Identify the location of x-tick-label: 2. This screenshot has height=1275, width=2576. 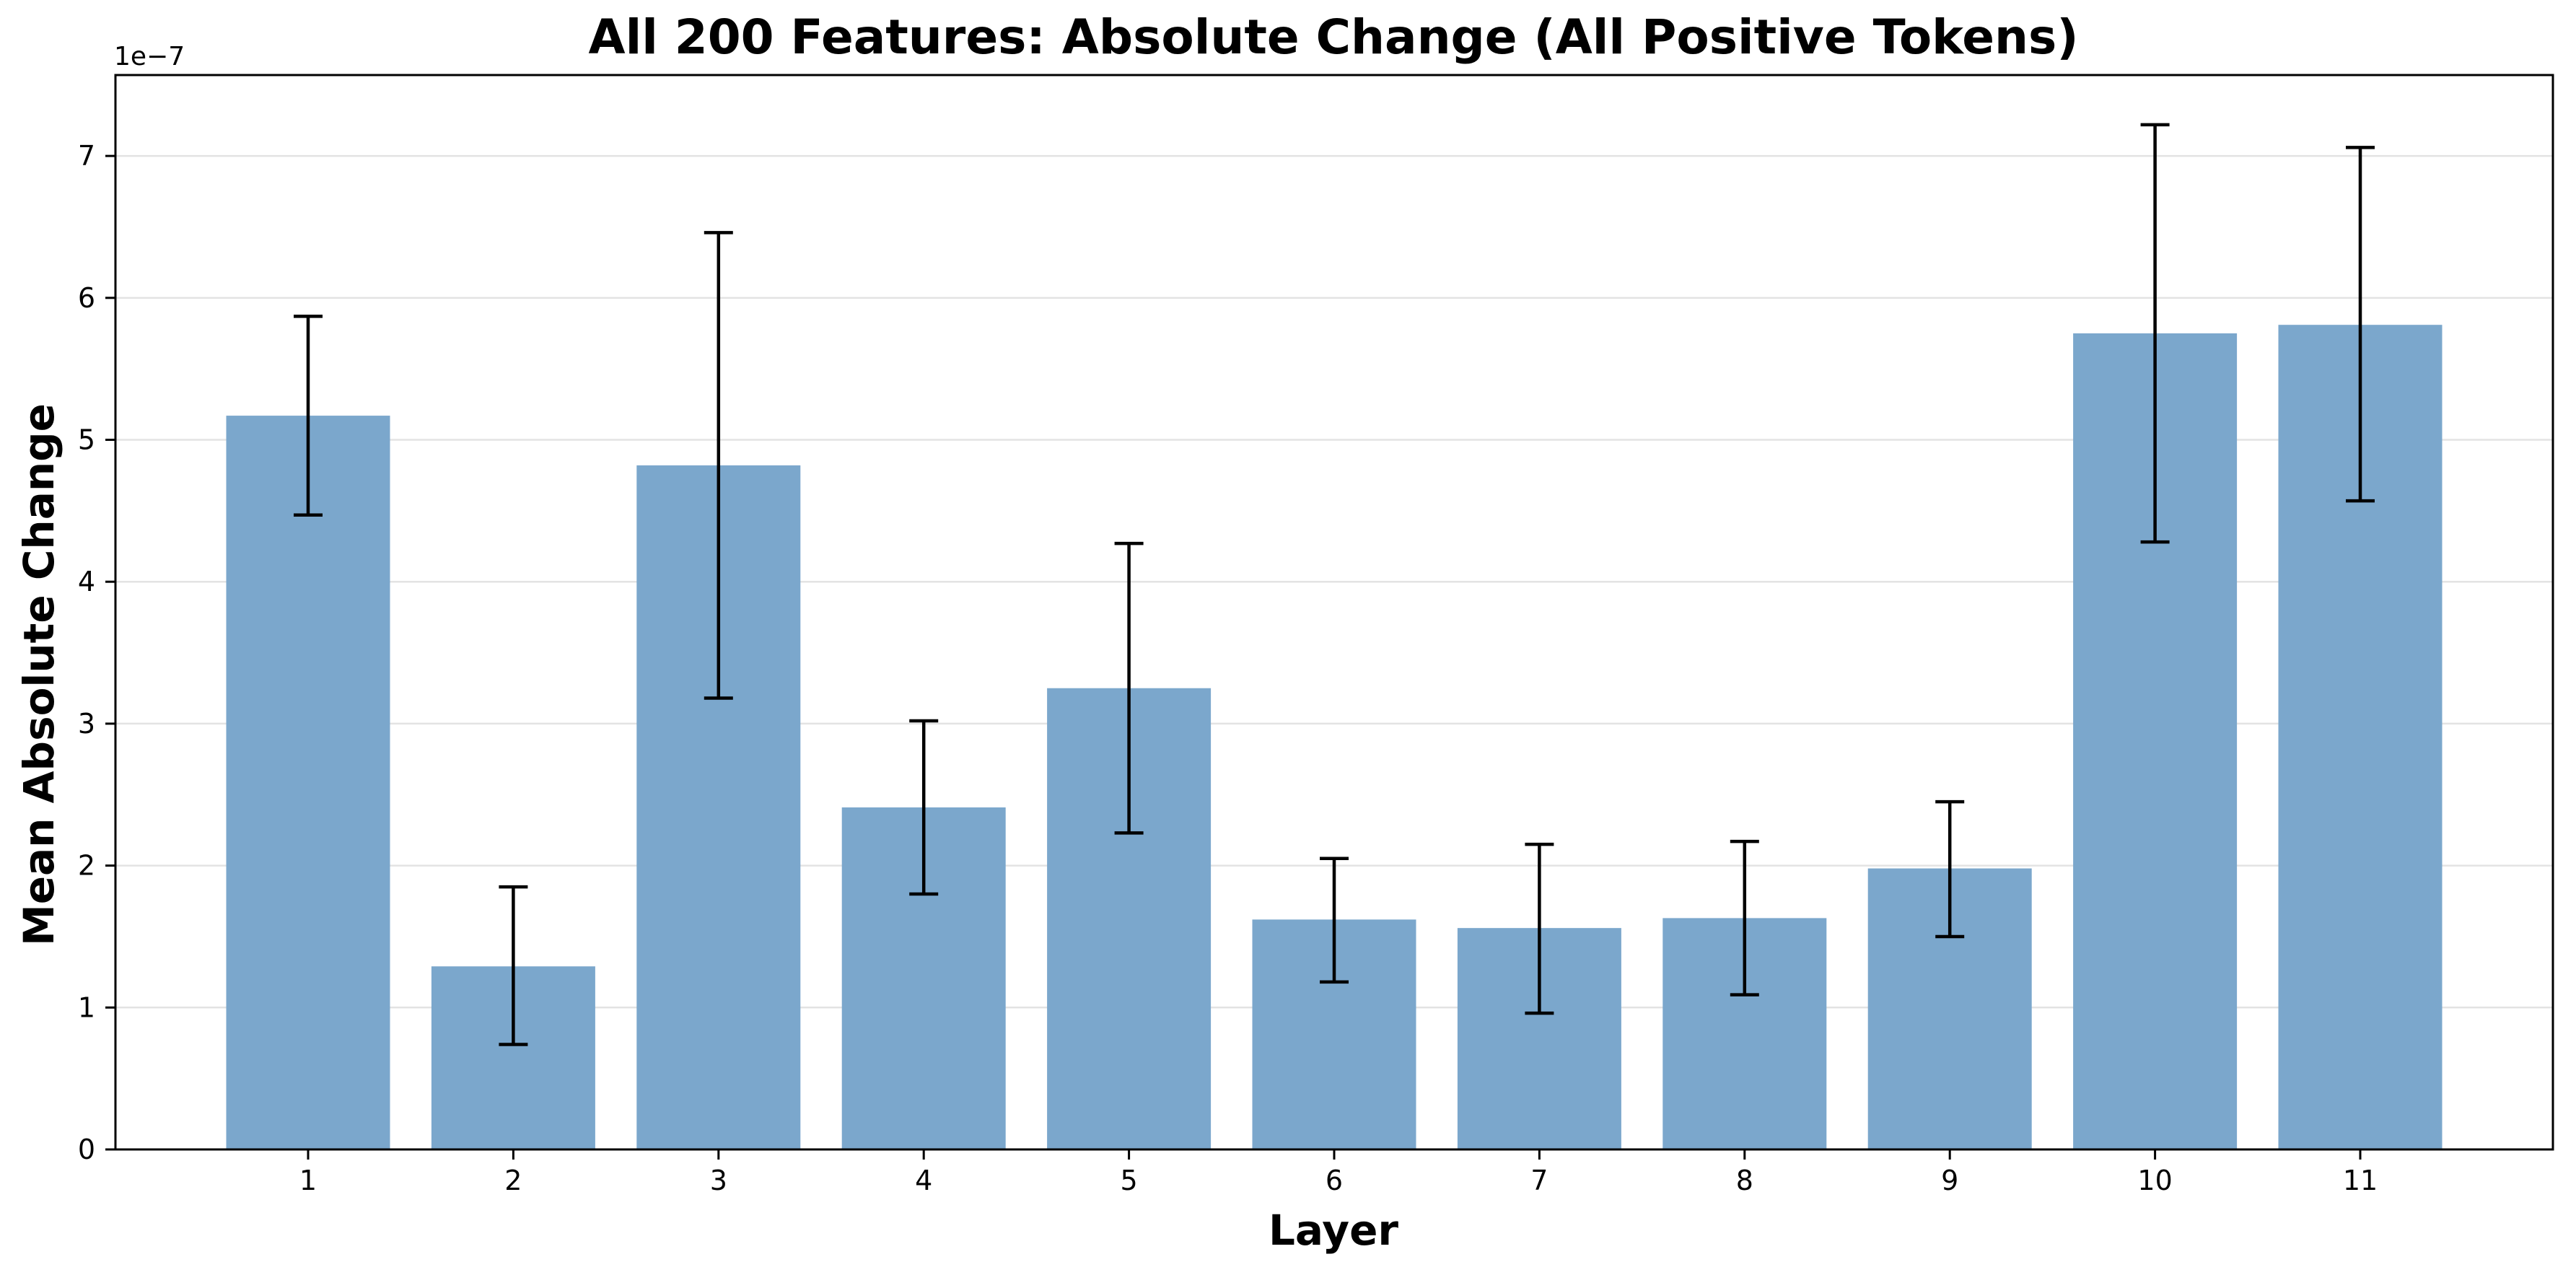
(513, 1181).